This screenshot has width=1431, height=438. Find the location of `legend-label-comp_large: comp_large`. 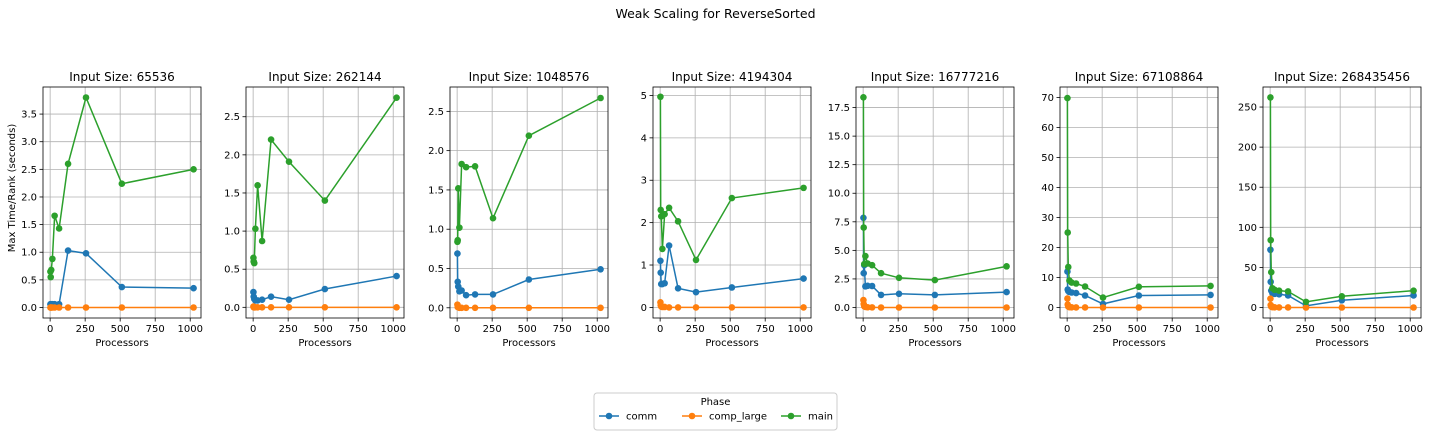

legend-label-comp_large: comp_large is located at coordinates (738, 417).